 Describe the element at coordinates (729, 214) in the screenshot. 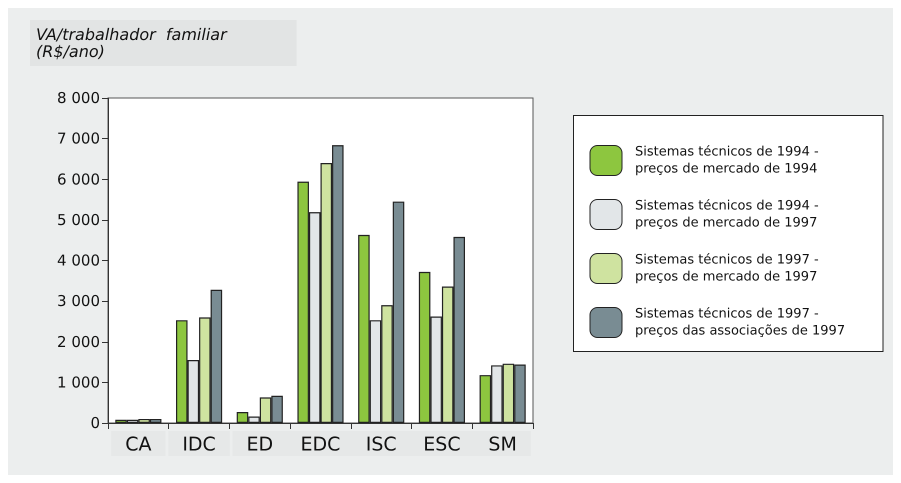

I see `legend-label: Sistemas técnicos de 1994 - preços de mercado de 1997` at that location.